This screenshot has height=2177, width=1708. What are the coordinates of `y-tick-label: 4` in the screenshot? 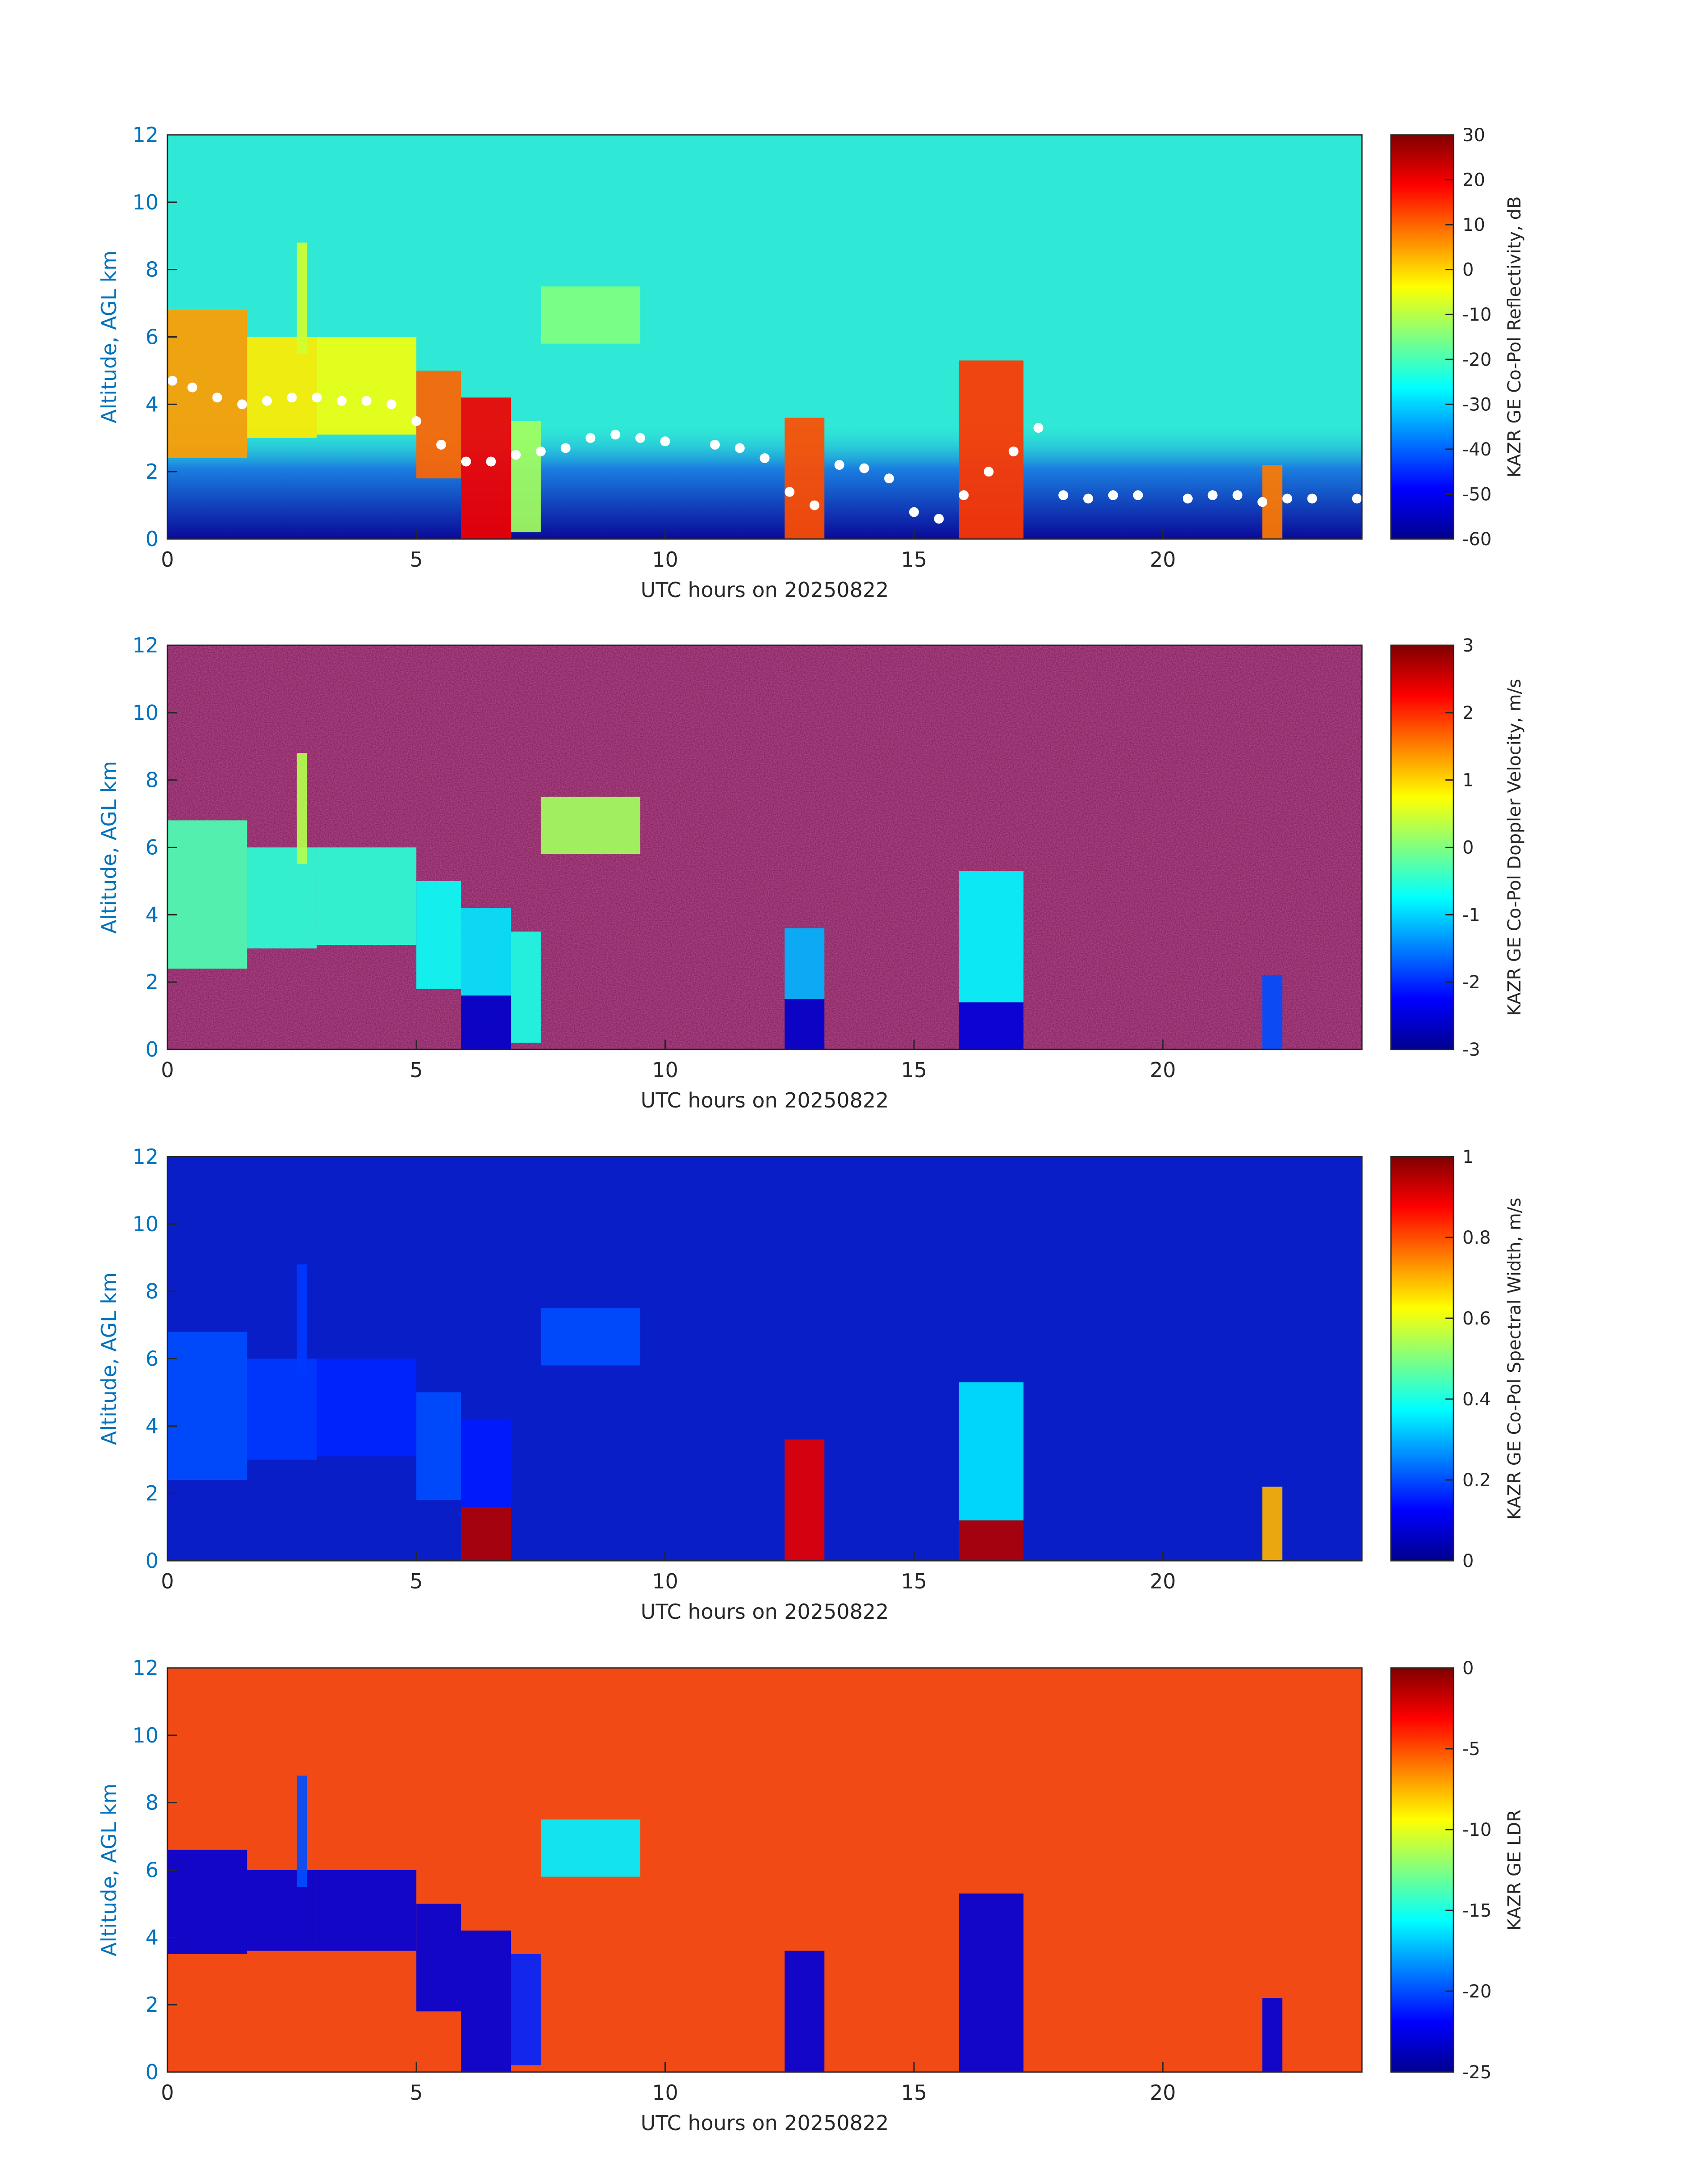 It's located at (152, 1426).